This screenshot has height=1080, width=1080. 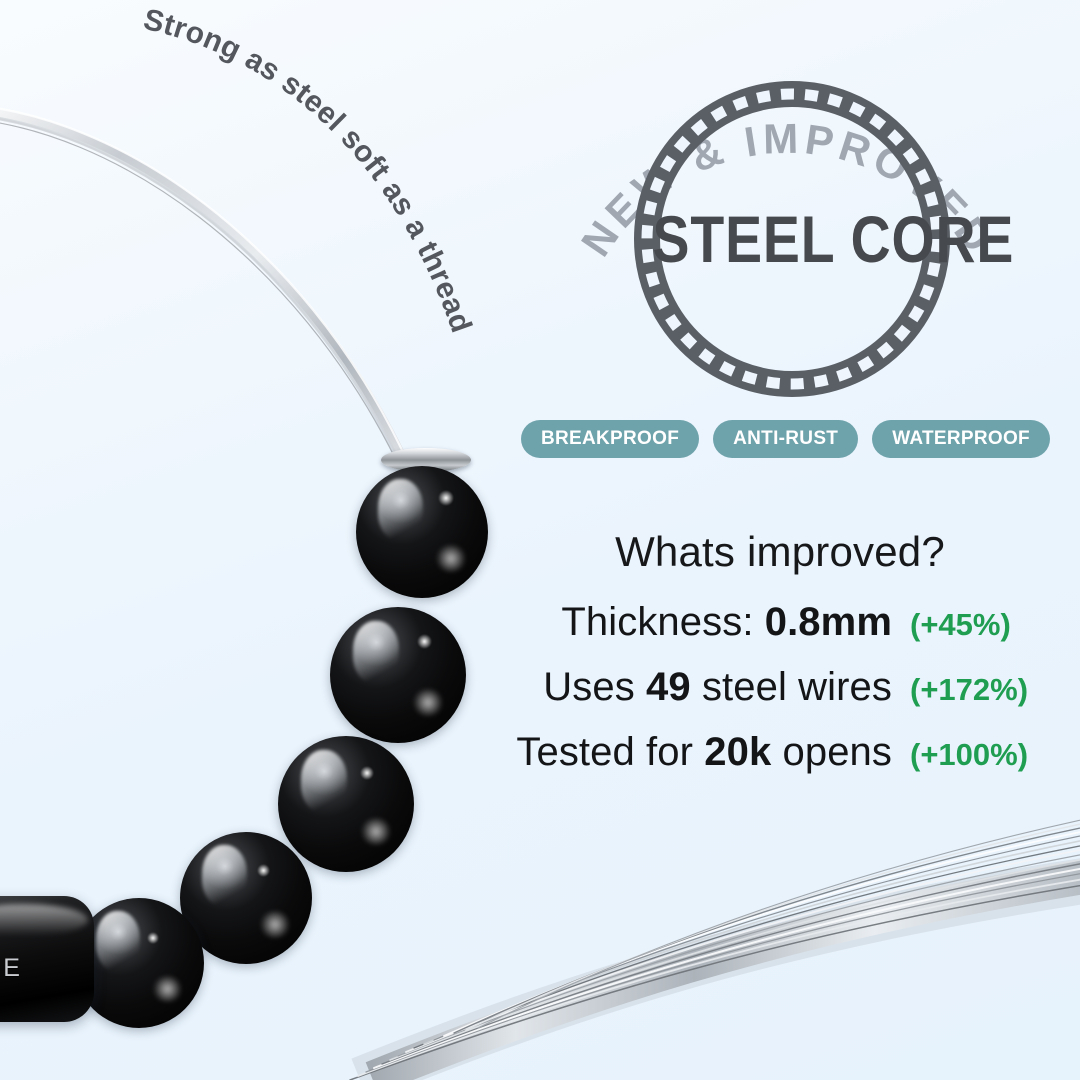 What do you see at coordinates (668, 687) in the screenshot?
I see `spec-value: 49` at bounding box center [668, 687].